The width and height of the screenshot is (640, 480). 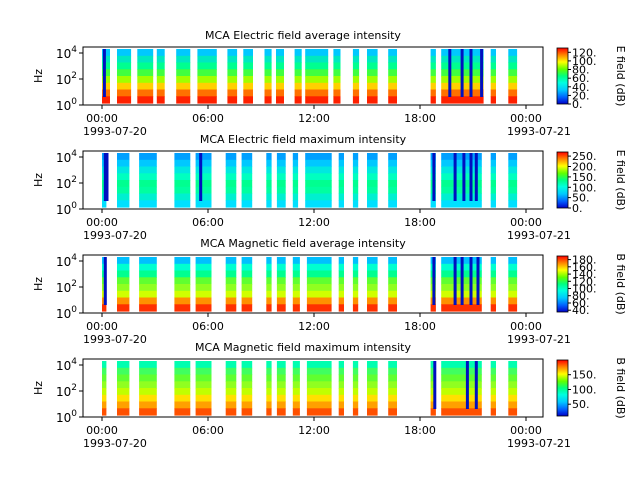 What do you see at coordinates (208, 430) in the screenshot?
I see `x-tick-label: 06:00` at bounding box center [208, 430].